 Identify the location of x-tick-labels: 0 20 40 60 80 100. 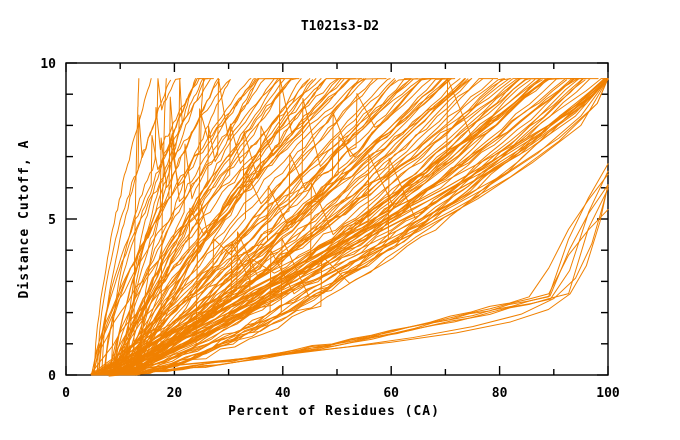
(341, 393).